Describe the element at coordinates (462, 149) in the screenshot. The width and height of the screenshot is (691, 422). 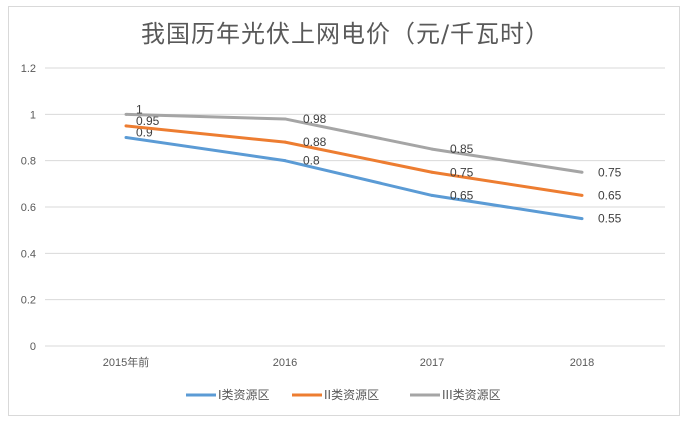
I see `data-label: 0.85` at that location.